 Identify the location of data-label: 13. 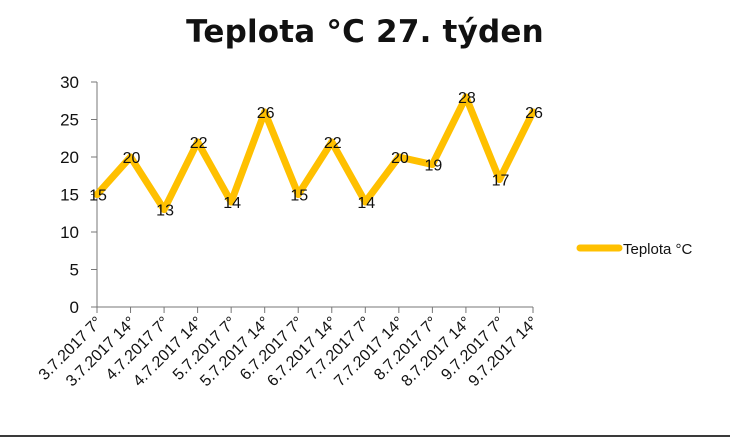
(165, 211).